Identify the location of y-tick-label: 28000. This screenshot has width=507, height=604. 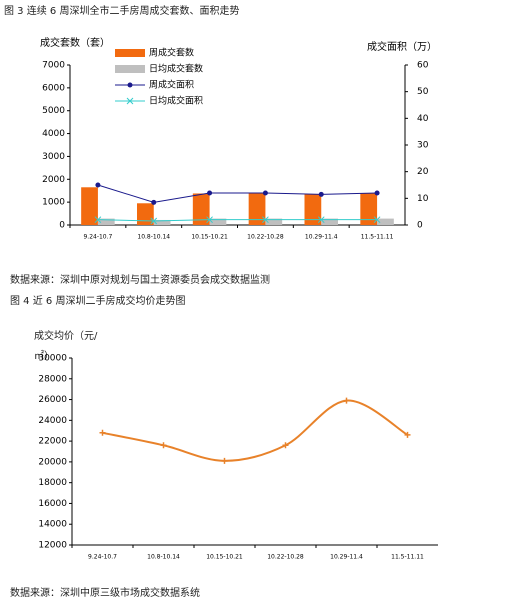
(52, 379).